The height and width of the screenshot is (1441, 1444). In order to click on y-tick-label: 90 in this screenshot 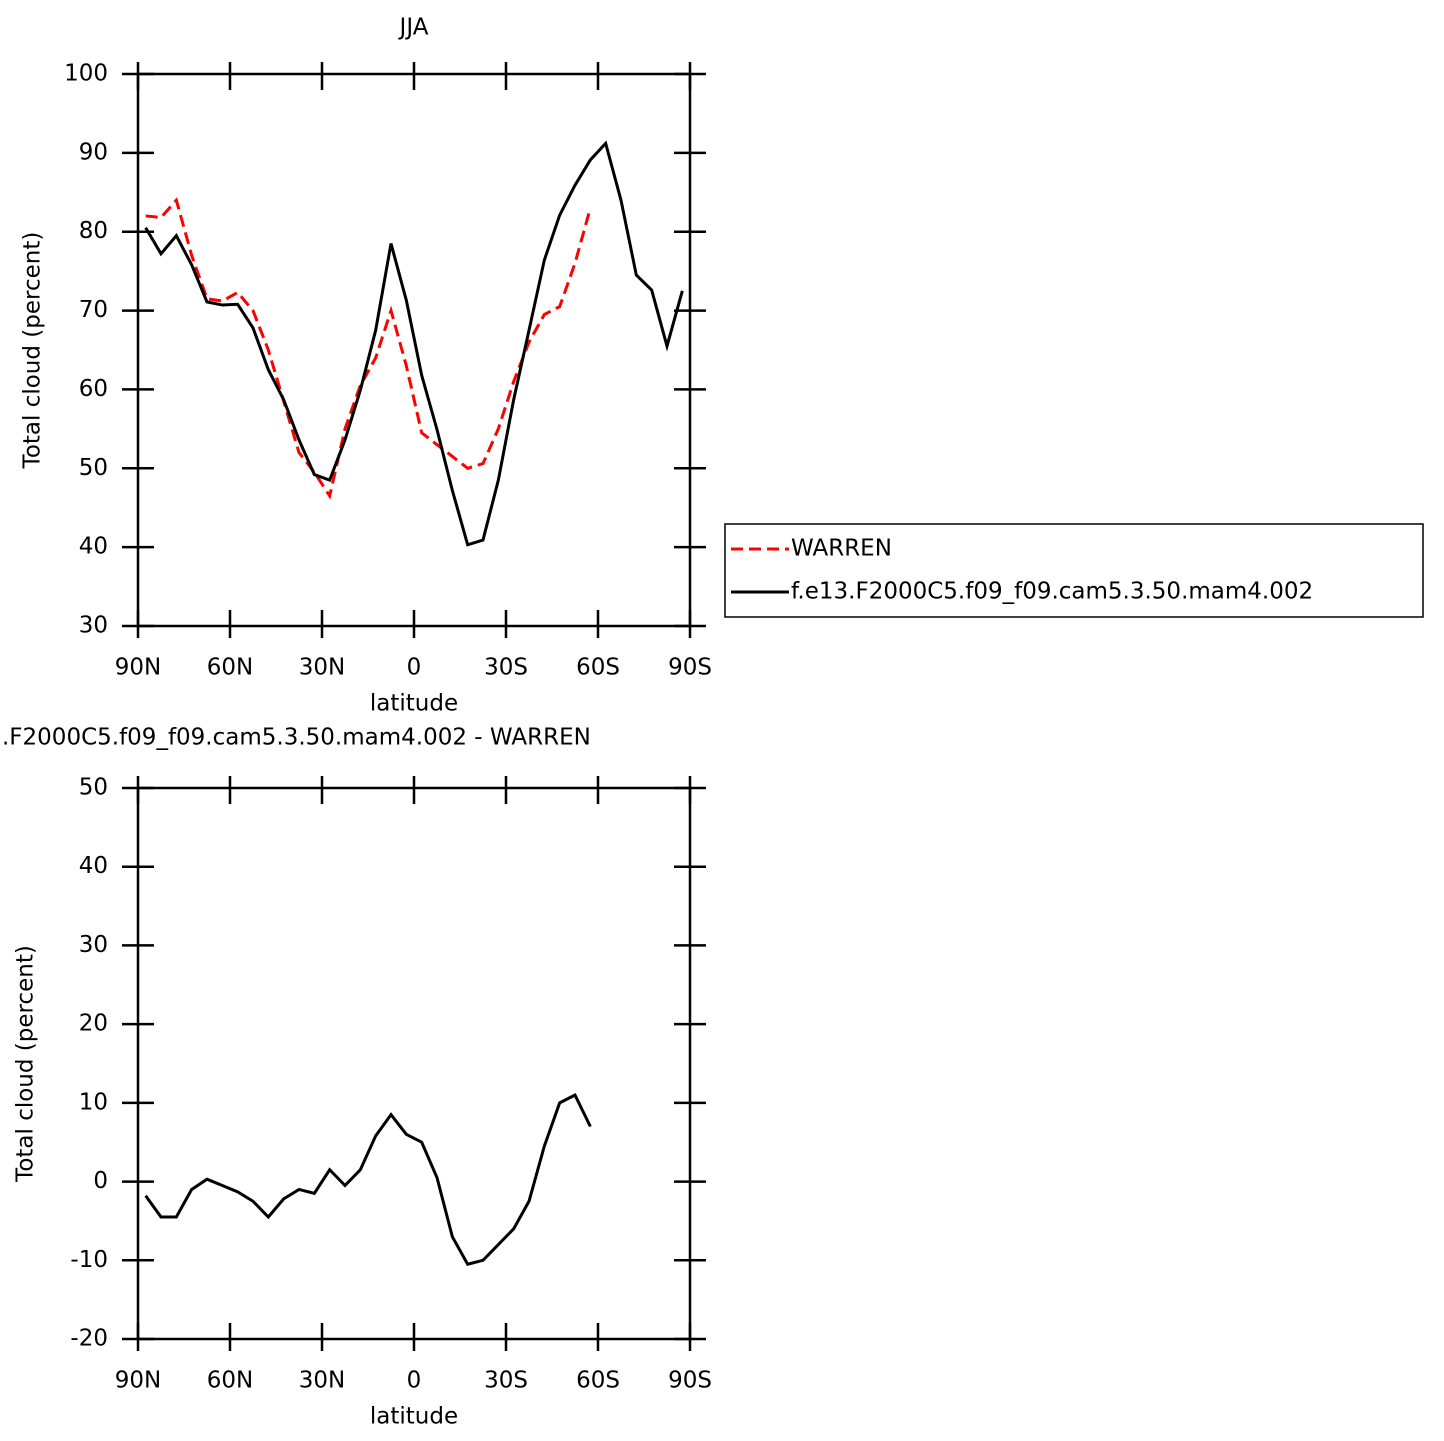, I will do `click(93, 152)`.